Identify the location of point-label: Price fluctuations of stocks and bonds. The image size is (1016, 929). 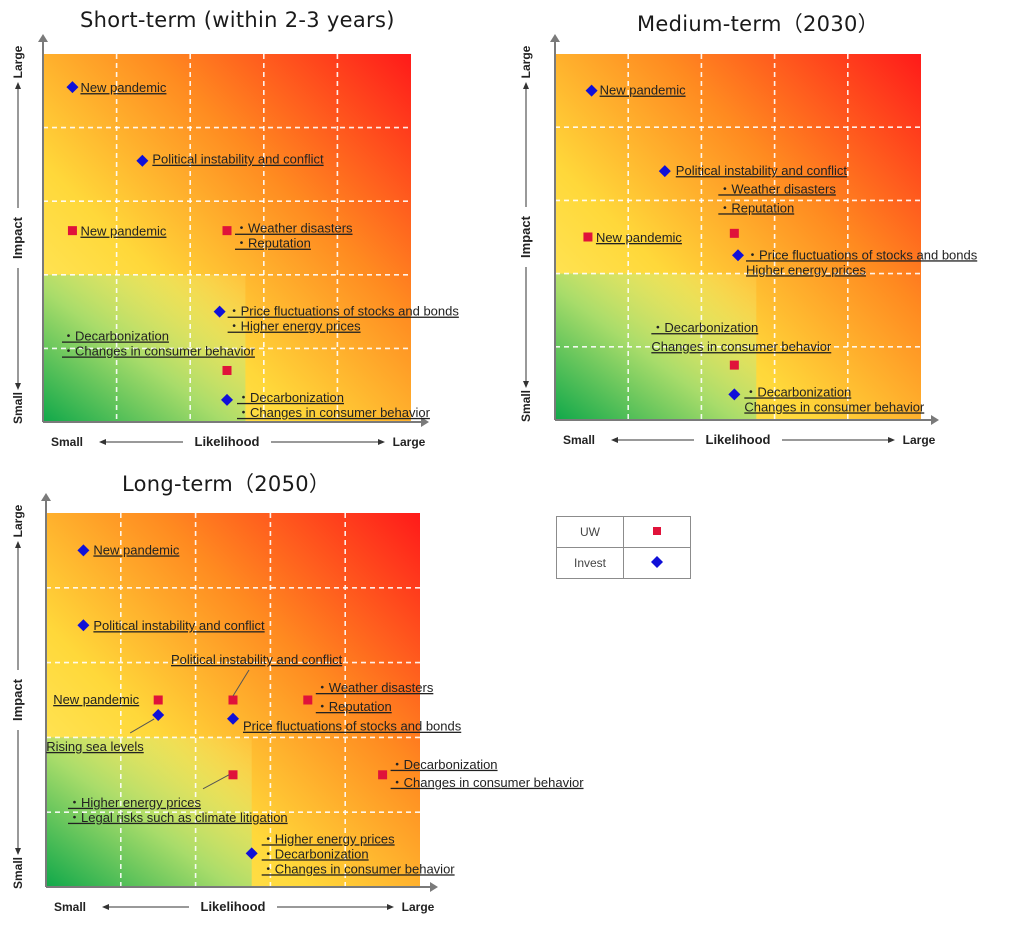
(352, 726).